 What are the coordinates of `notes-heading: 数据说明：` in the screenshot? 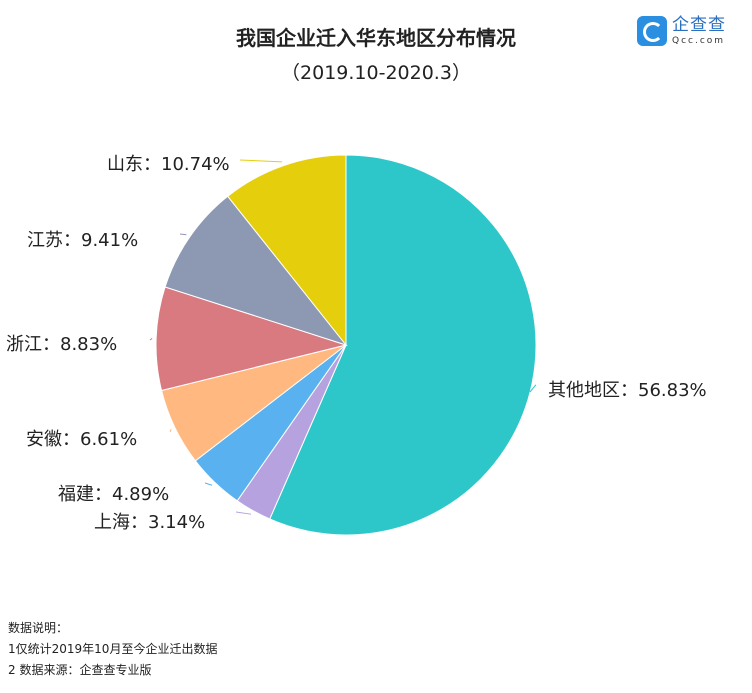 It's located at (38, 628).